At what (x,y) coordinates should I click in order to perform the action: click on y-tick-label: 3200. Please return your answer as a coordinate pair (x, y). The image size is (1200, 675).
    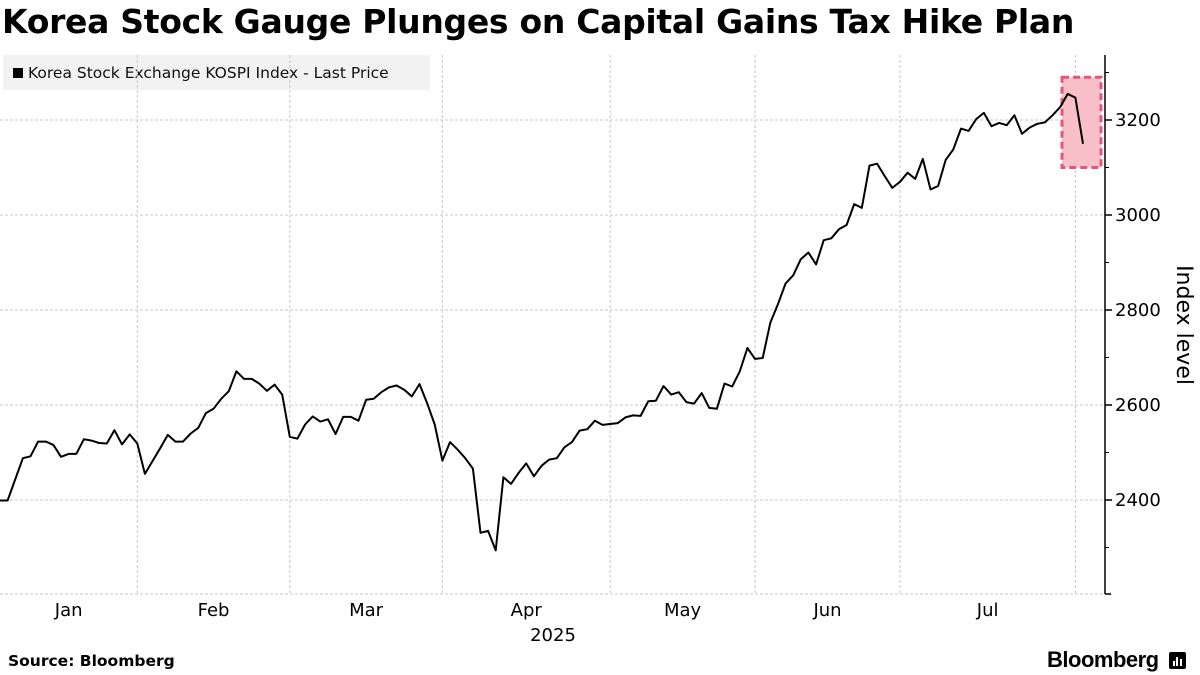
    Looking at the image, I should click on (1138, 120).